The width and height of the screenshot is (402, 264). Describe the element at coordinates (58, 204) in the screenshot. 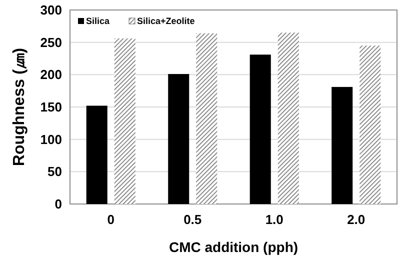

I see `y-tick-label: 0` at that location.